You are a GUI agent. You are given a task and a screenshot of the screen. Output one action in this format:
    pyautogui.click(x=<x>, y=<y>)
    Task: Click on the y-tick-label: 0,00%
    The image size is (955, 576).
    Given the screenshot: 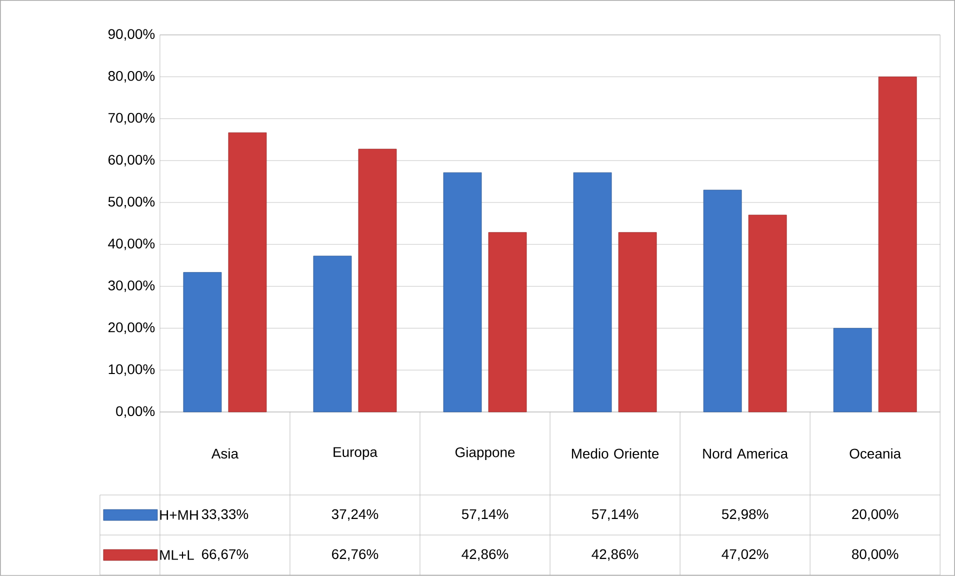 What is the action you would take?
    pyautogui.click(x=135, y=412)
    